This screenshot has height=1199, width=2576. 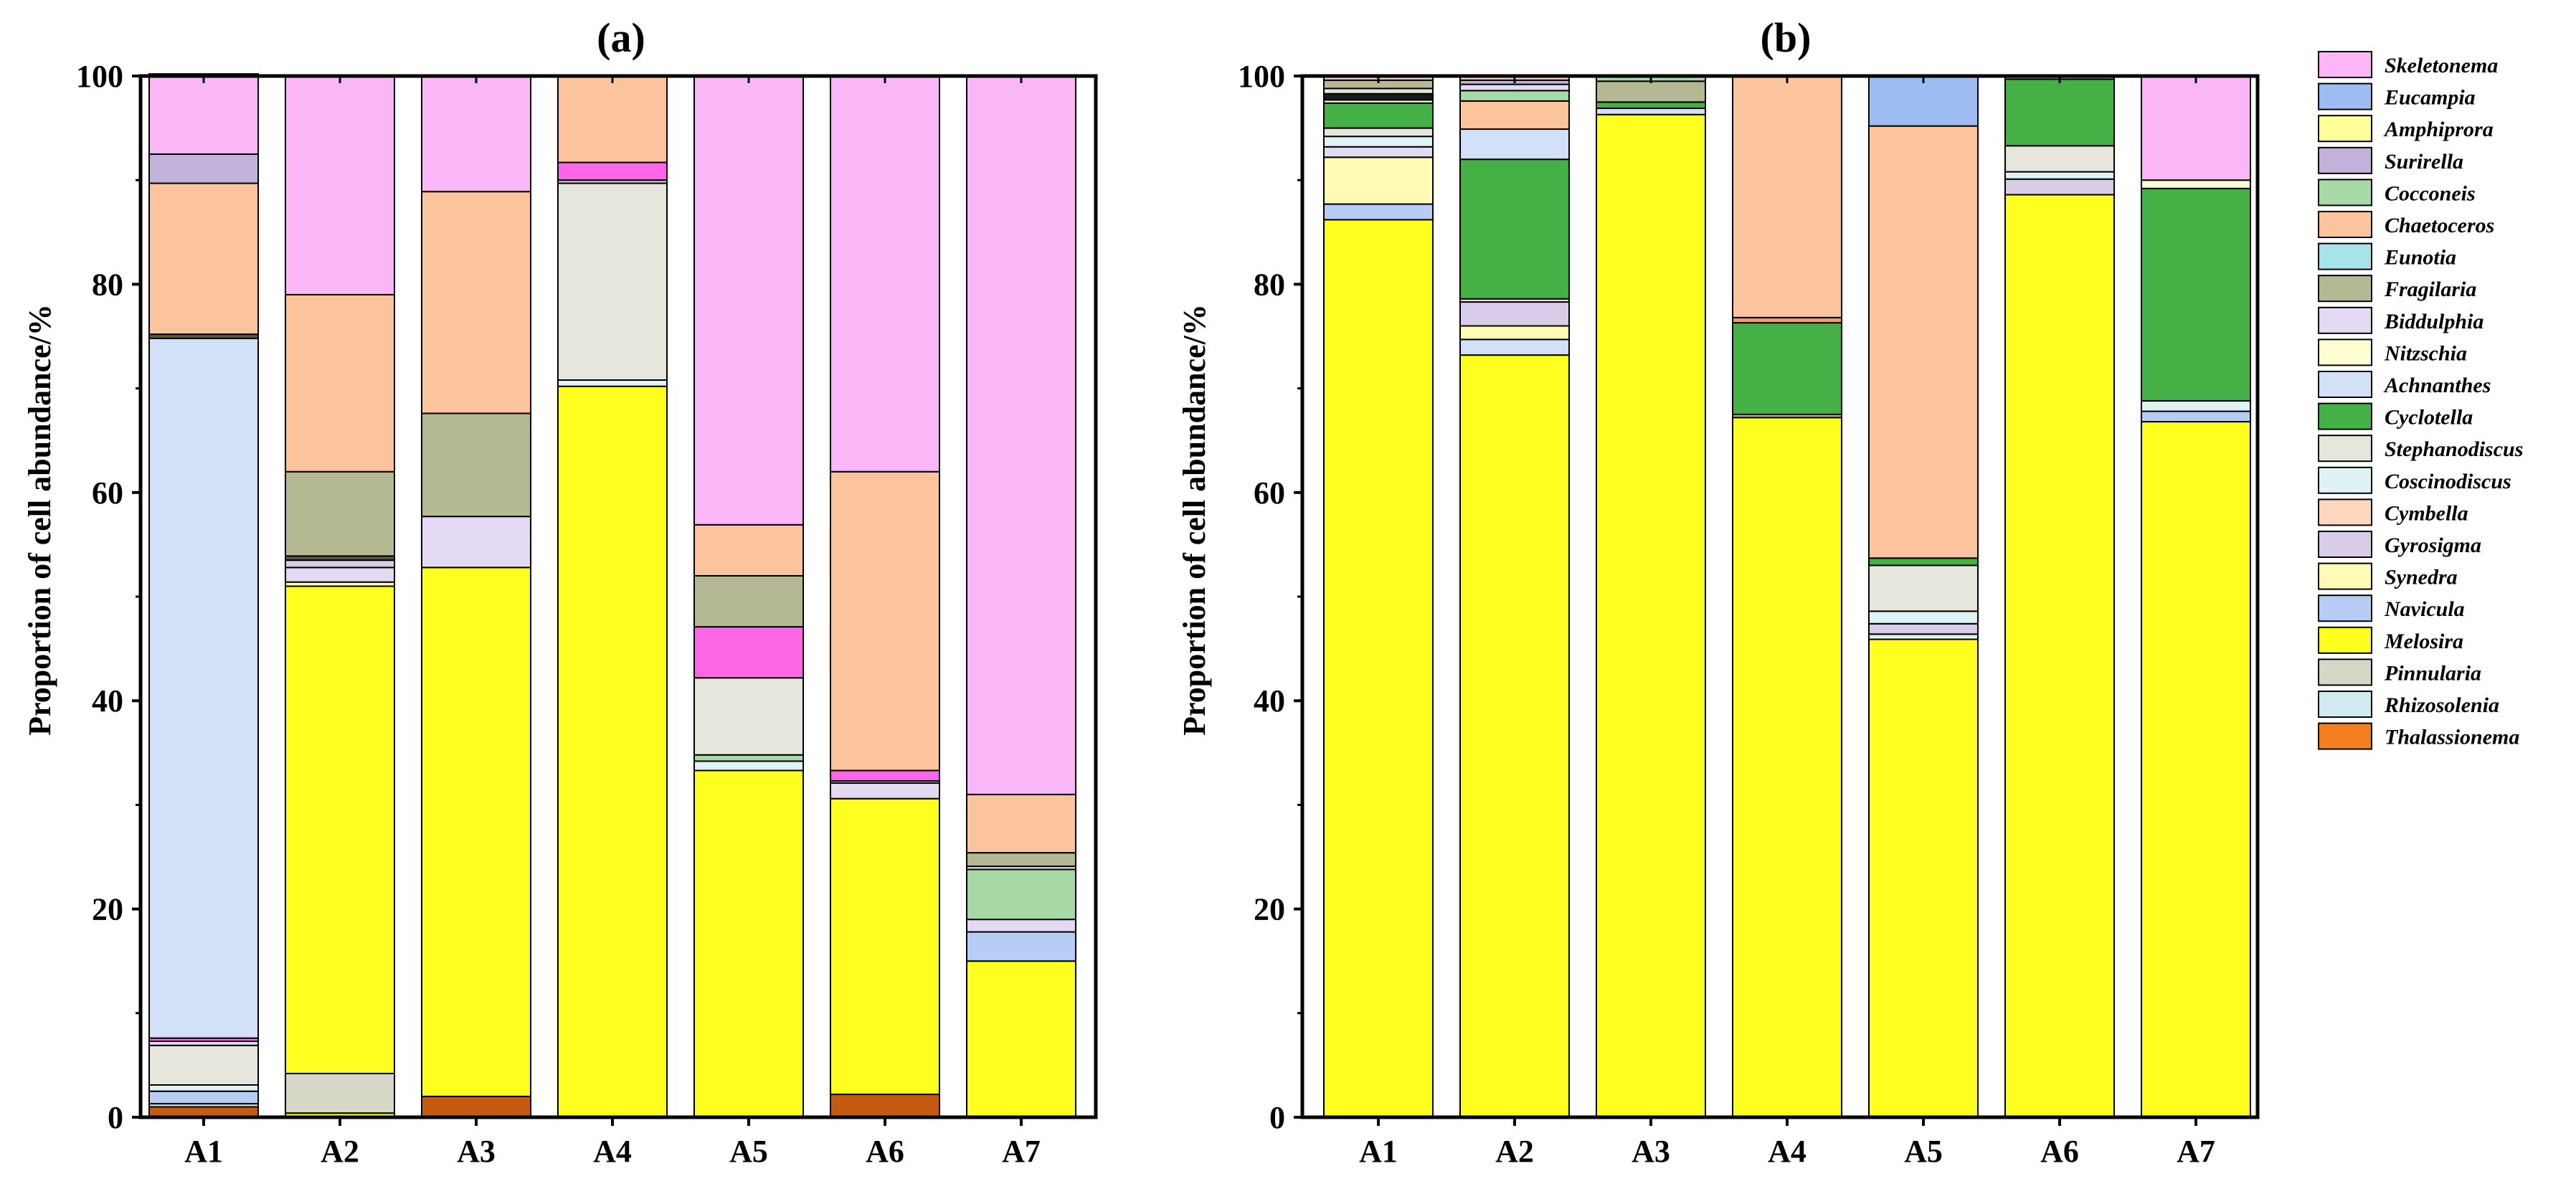 I want to click on bar-segment-a2-biddulphia, so click(x=340, y=575).